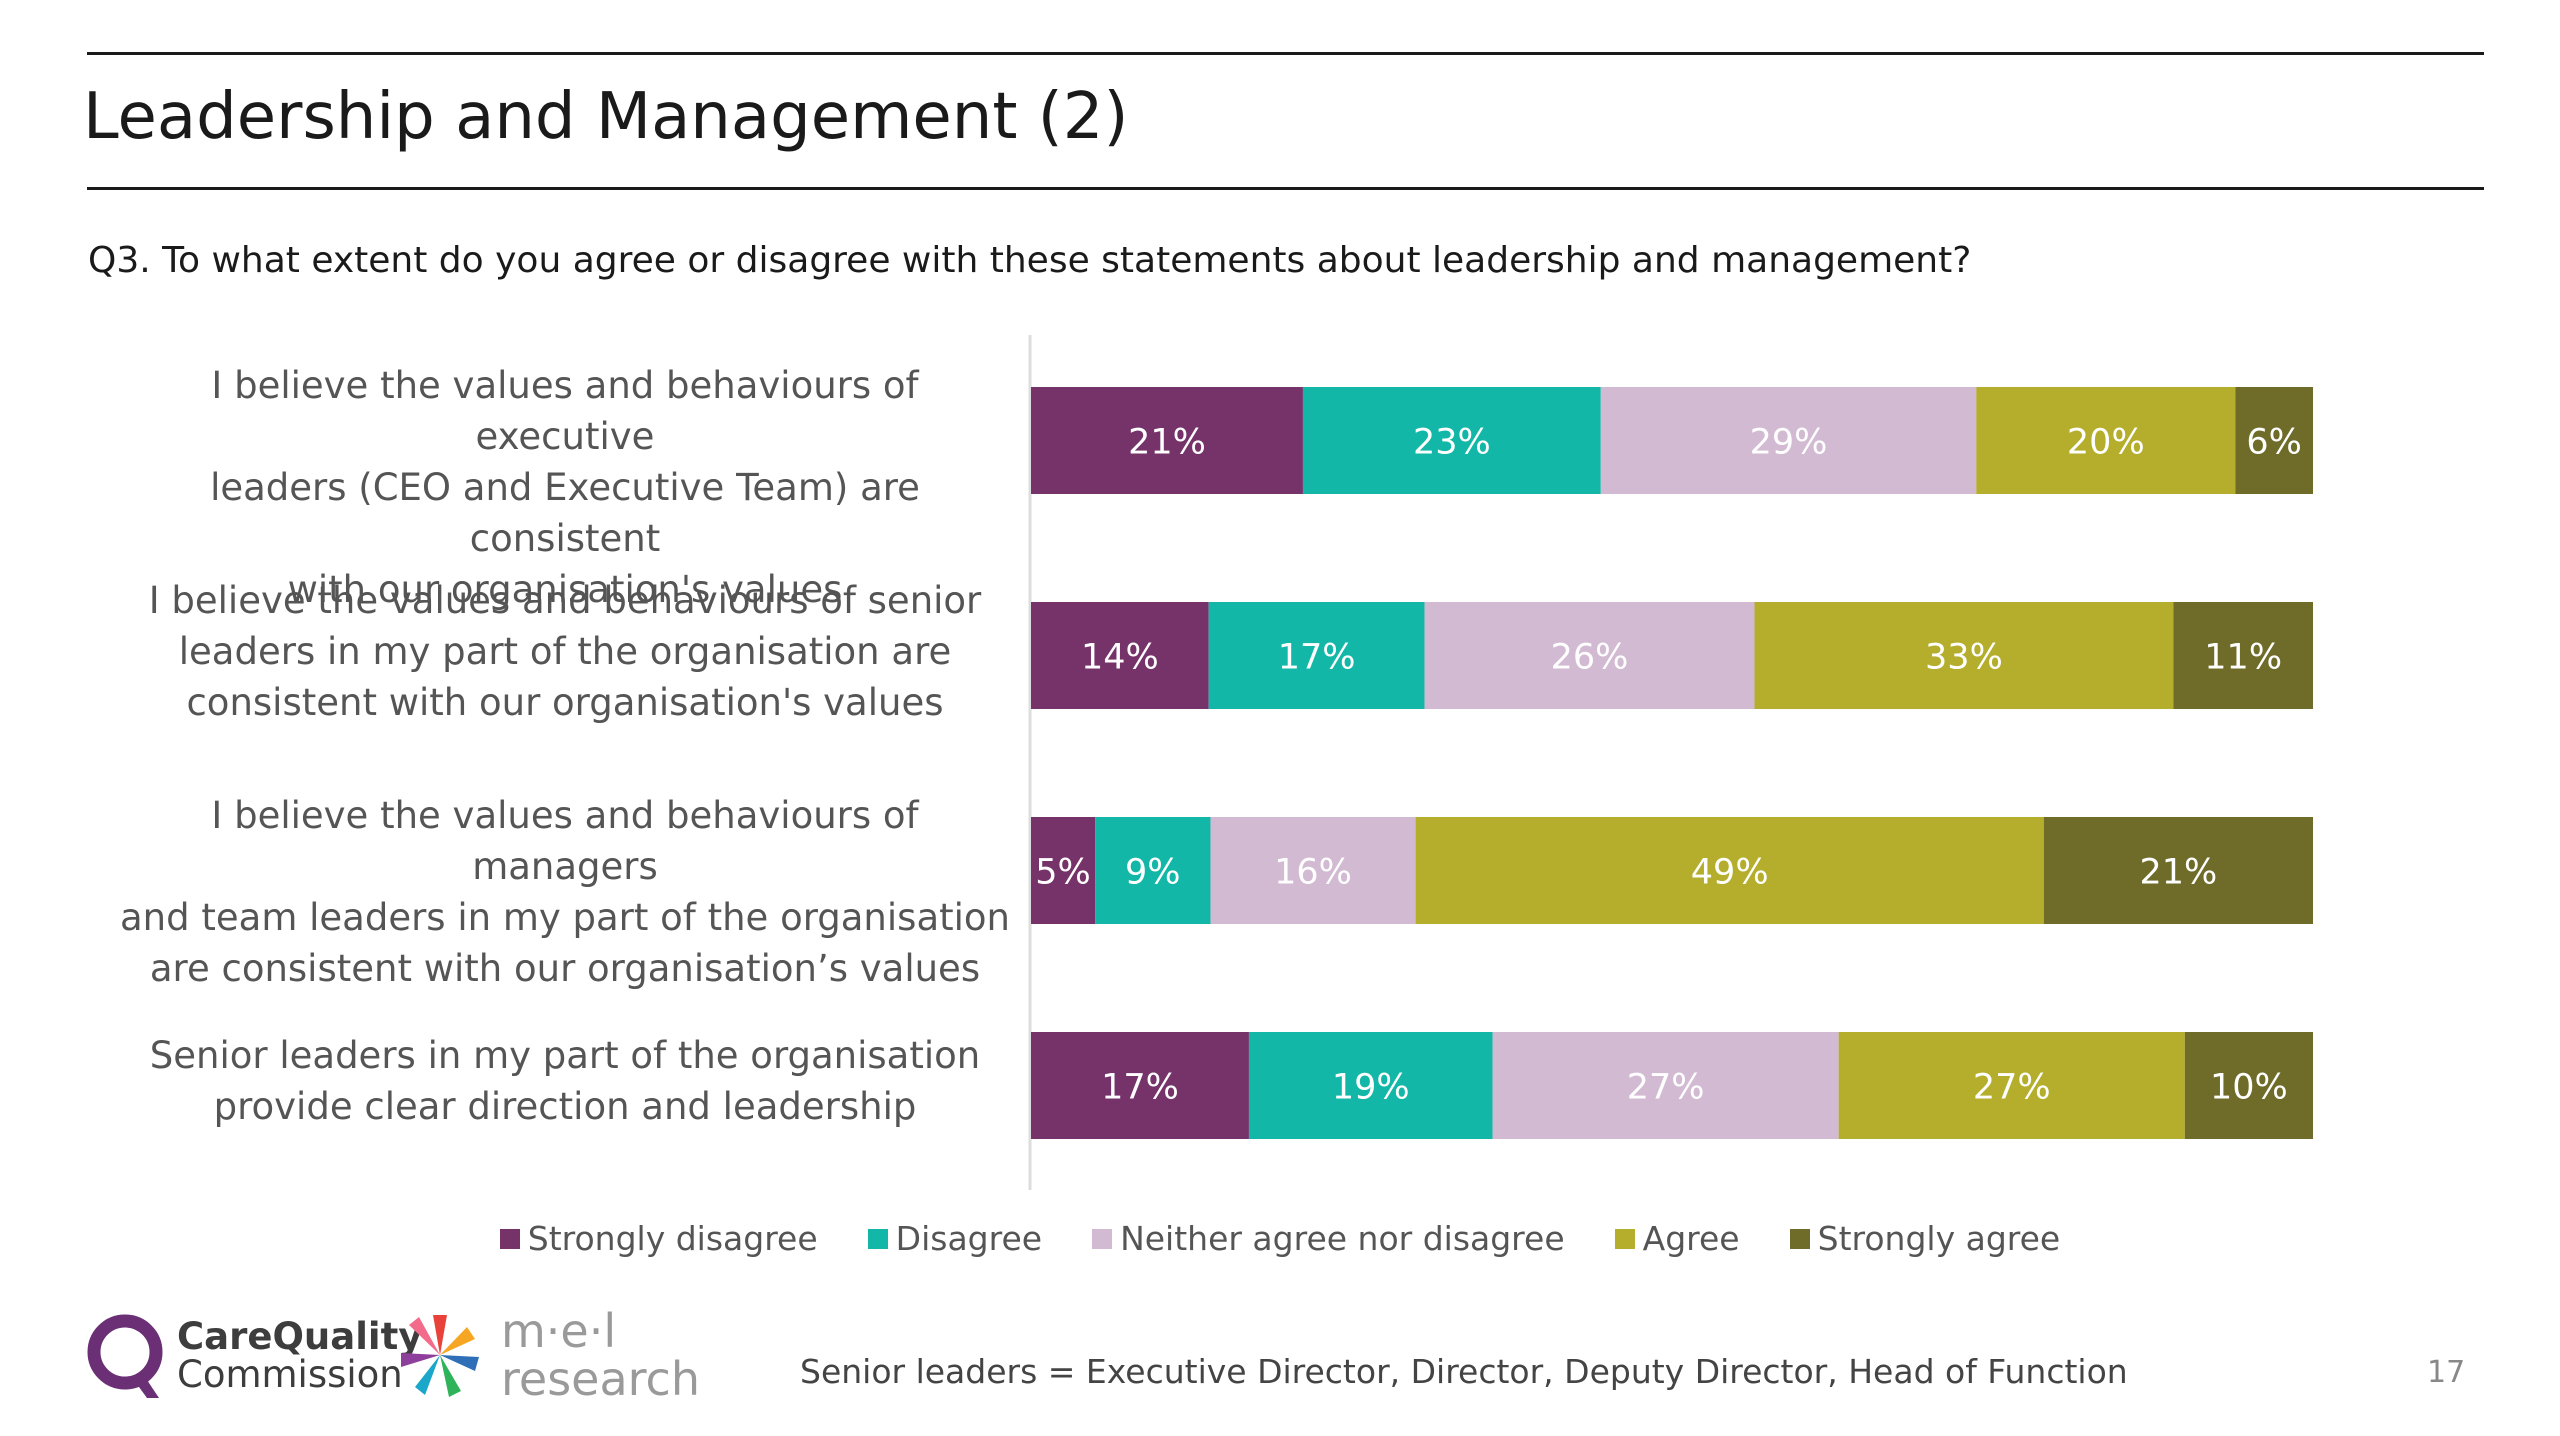  What do you see at coordinates (1342, 1238) in the screenshot?
I see `legend-label: Neither agree nor disagree` at bounding box center [1342, 1238].